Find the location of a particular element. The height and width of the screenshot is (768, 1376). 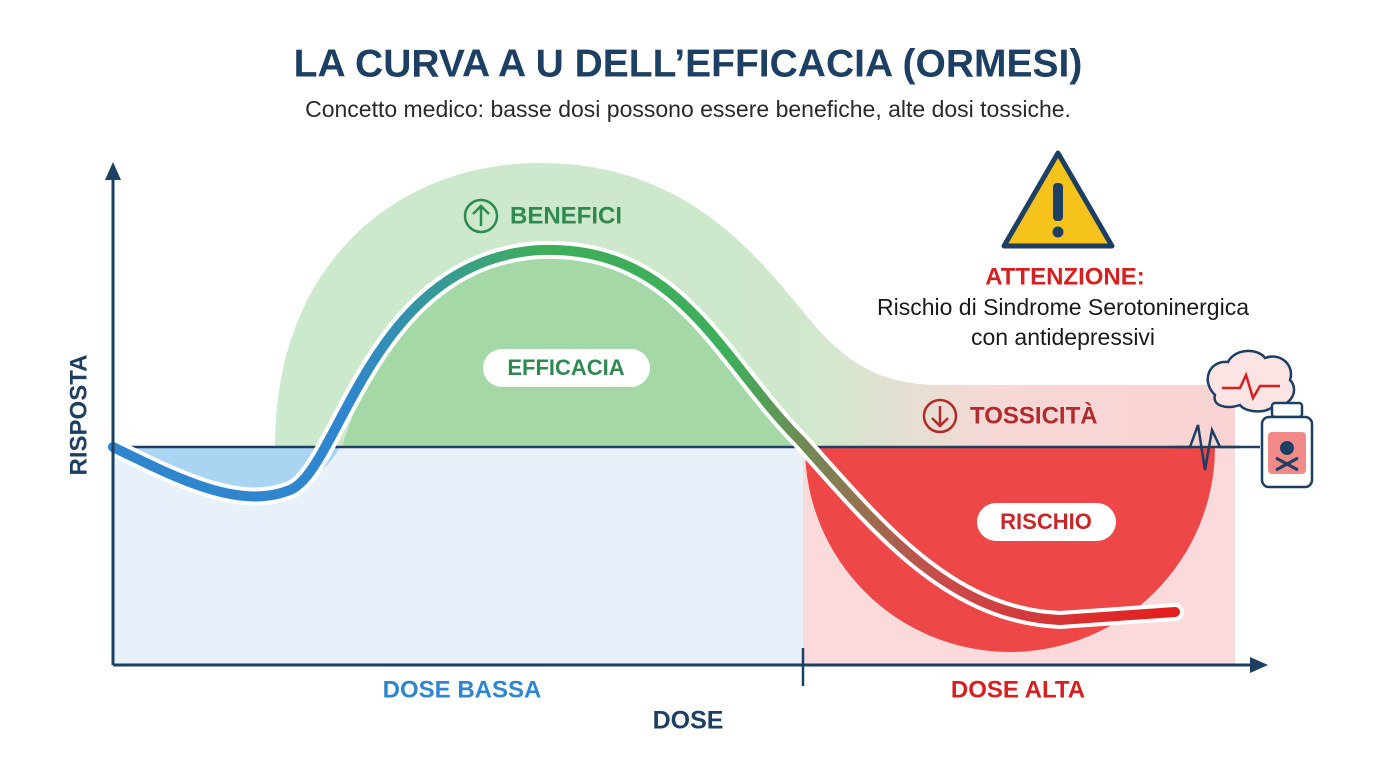

brain-icon is located at coordinates (1251, 381).